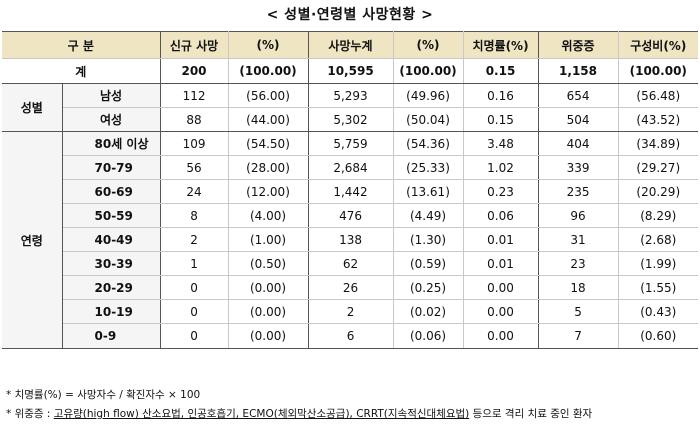 This screenshot has height=427, width=700. What do you see at coordinates (658, 143) in the screenshot?
I see `cell-ratio: (34.89)` at bounding box center [658, 143].